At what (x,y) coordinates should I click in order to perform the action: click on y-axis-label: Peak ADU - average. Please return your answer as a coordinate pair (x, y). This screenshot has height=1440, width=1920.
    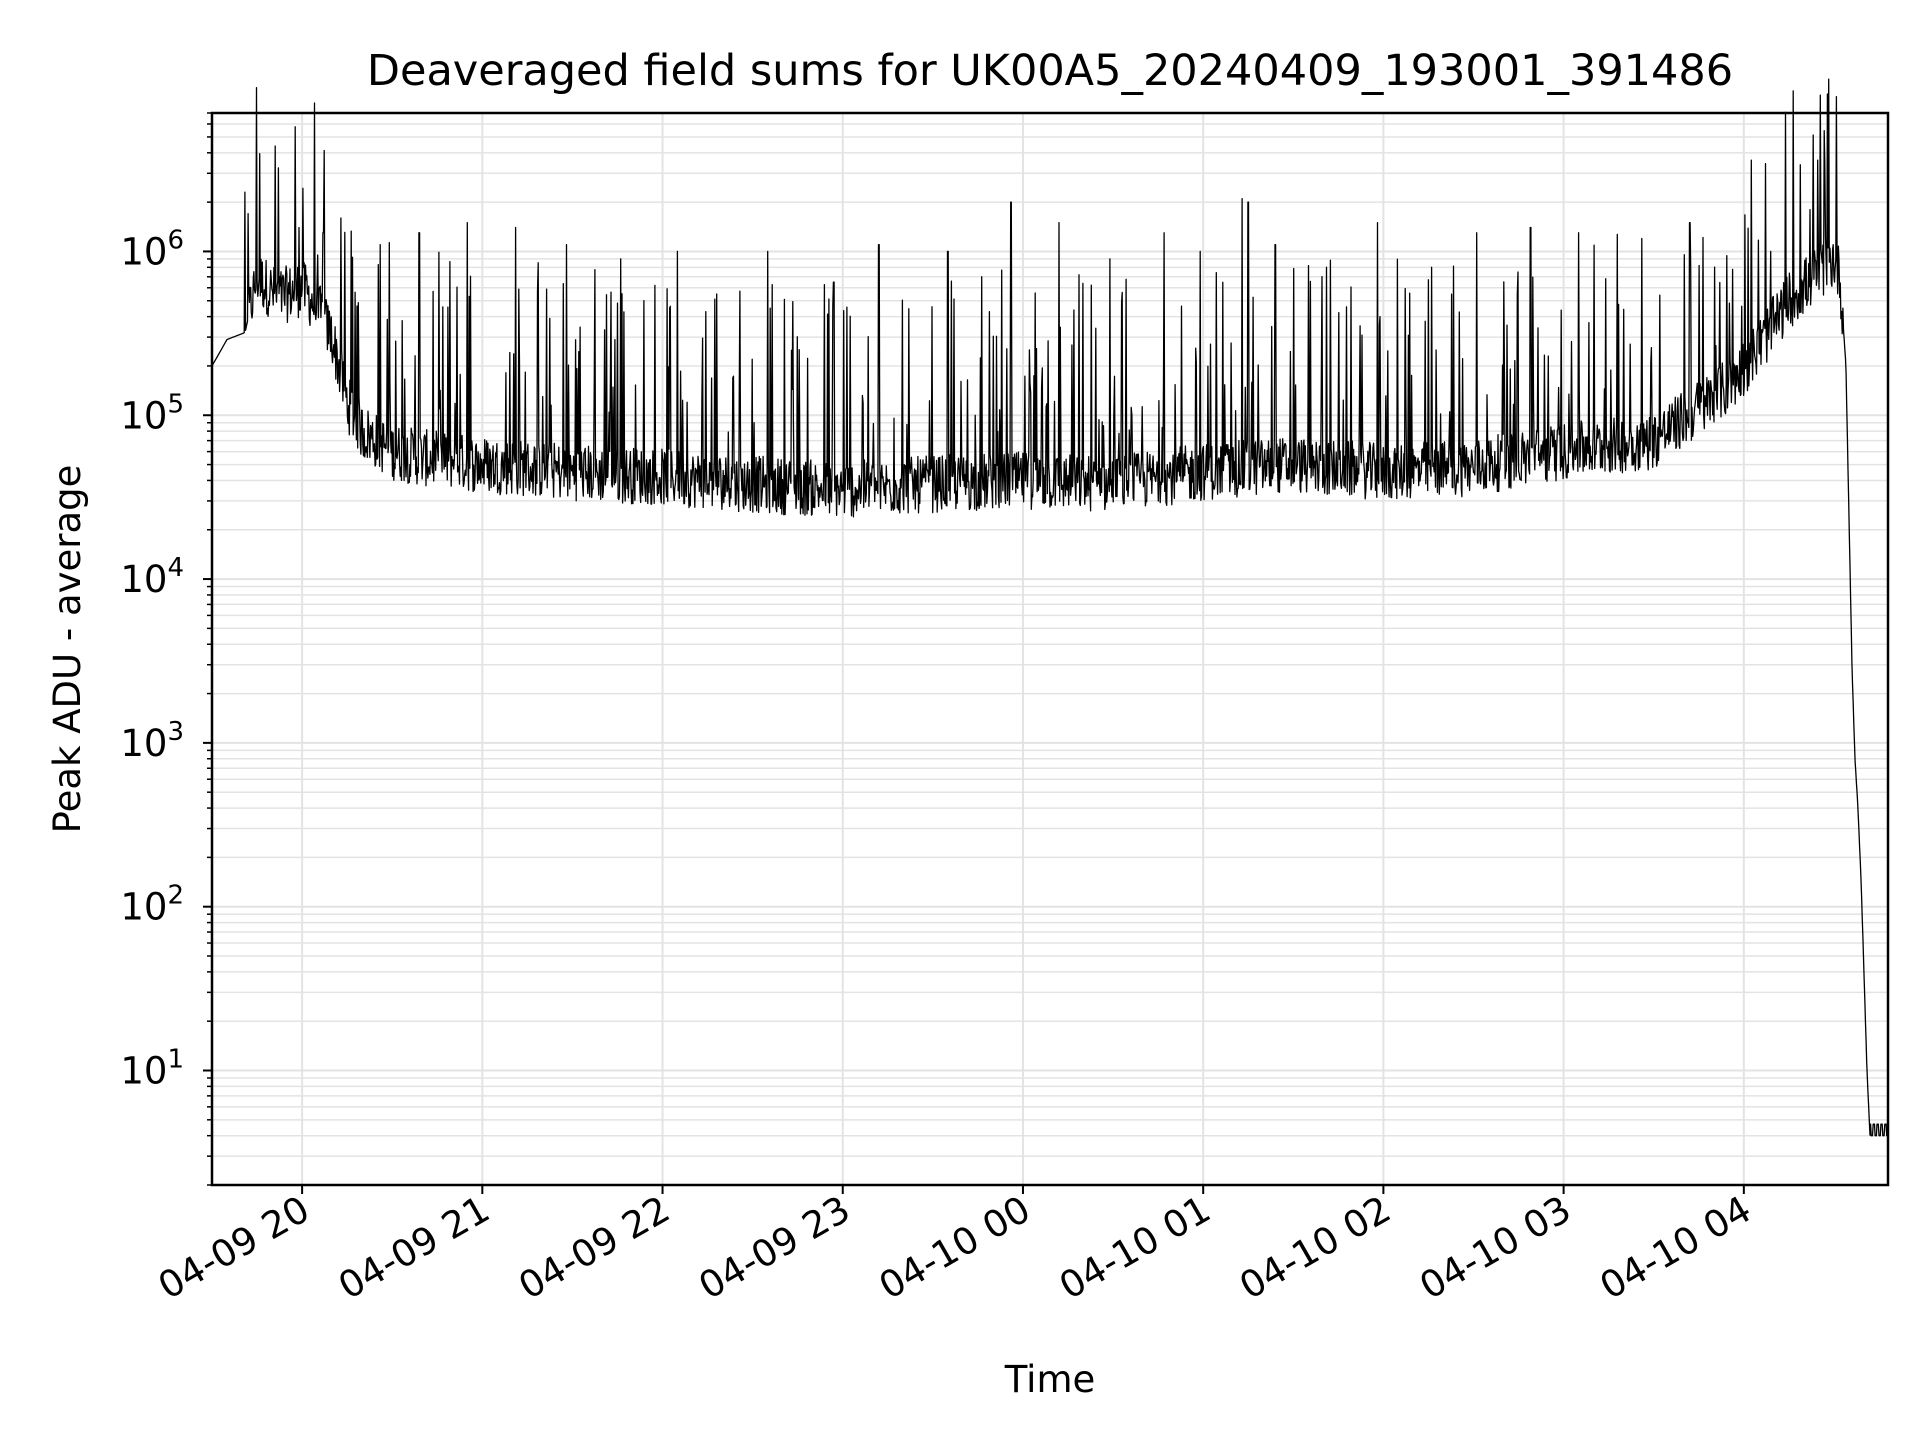
    Looking at the image, I should click on (67, 649).